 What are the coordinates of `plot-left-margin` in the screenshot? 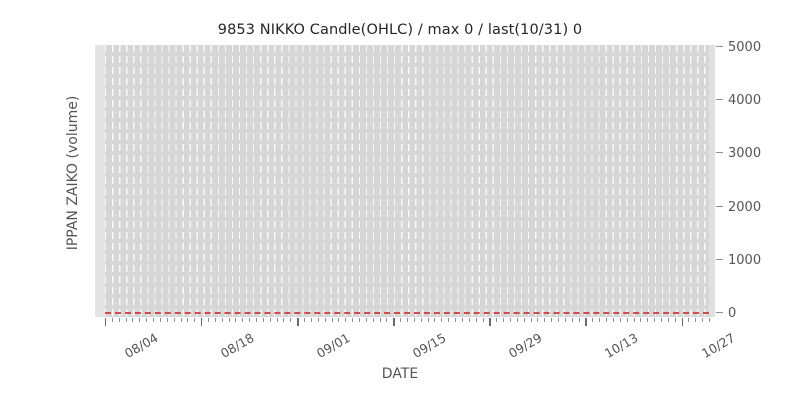 It's located at (100, 181).